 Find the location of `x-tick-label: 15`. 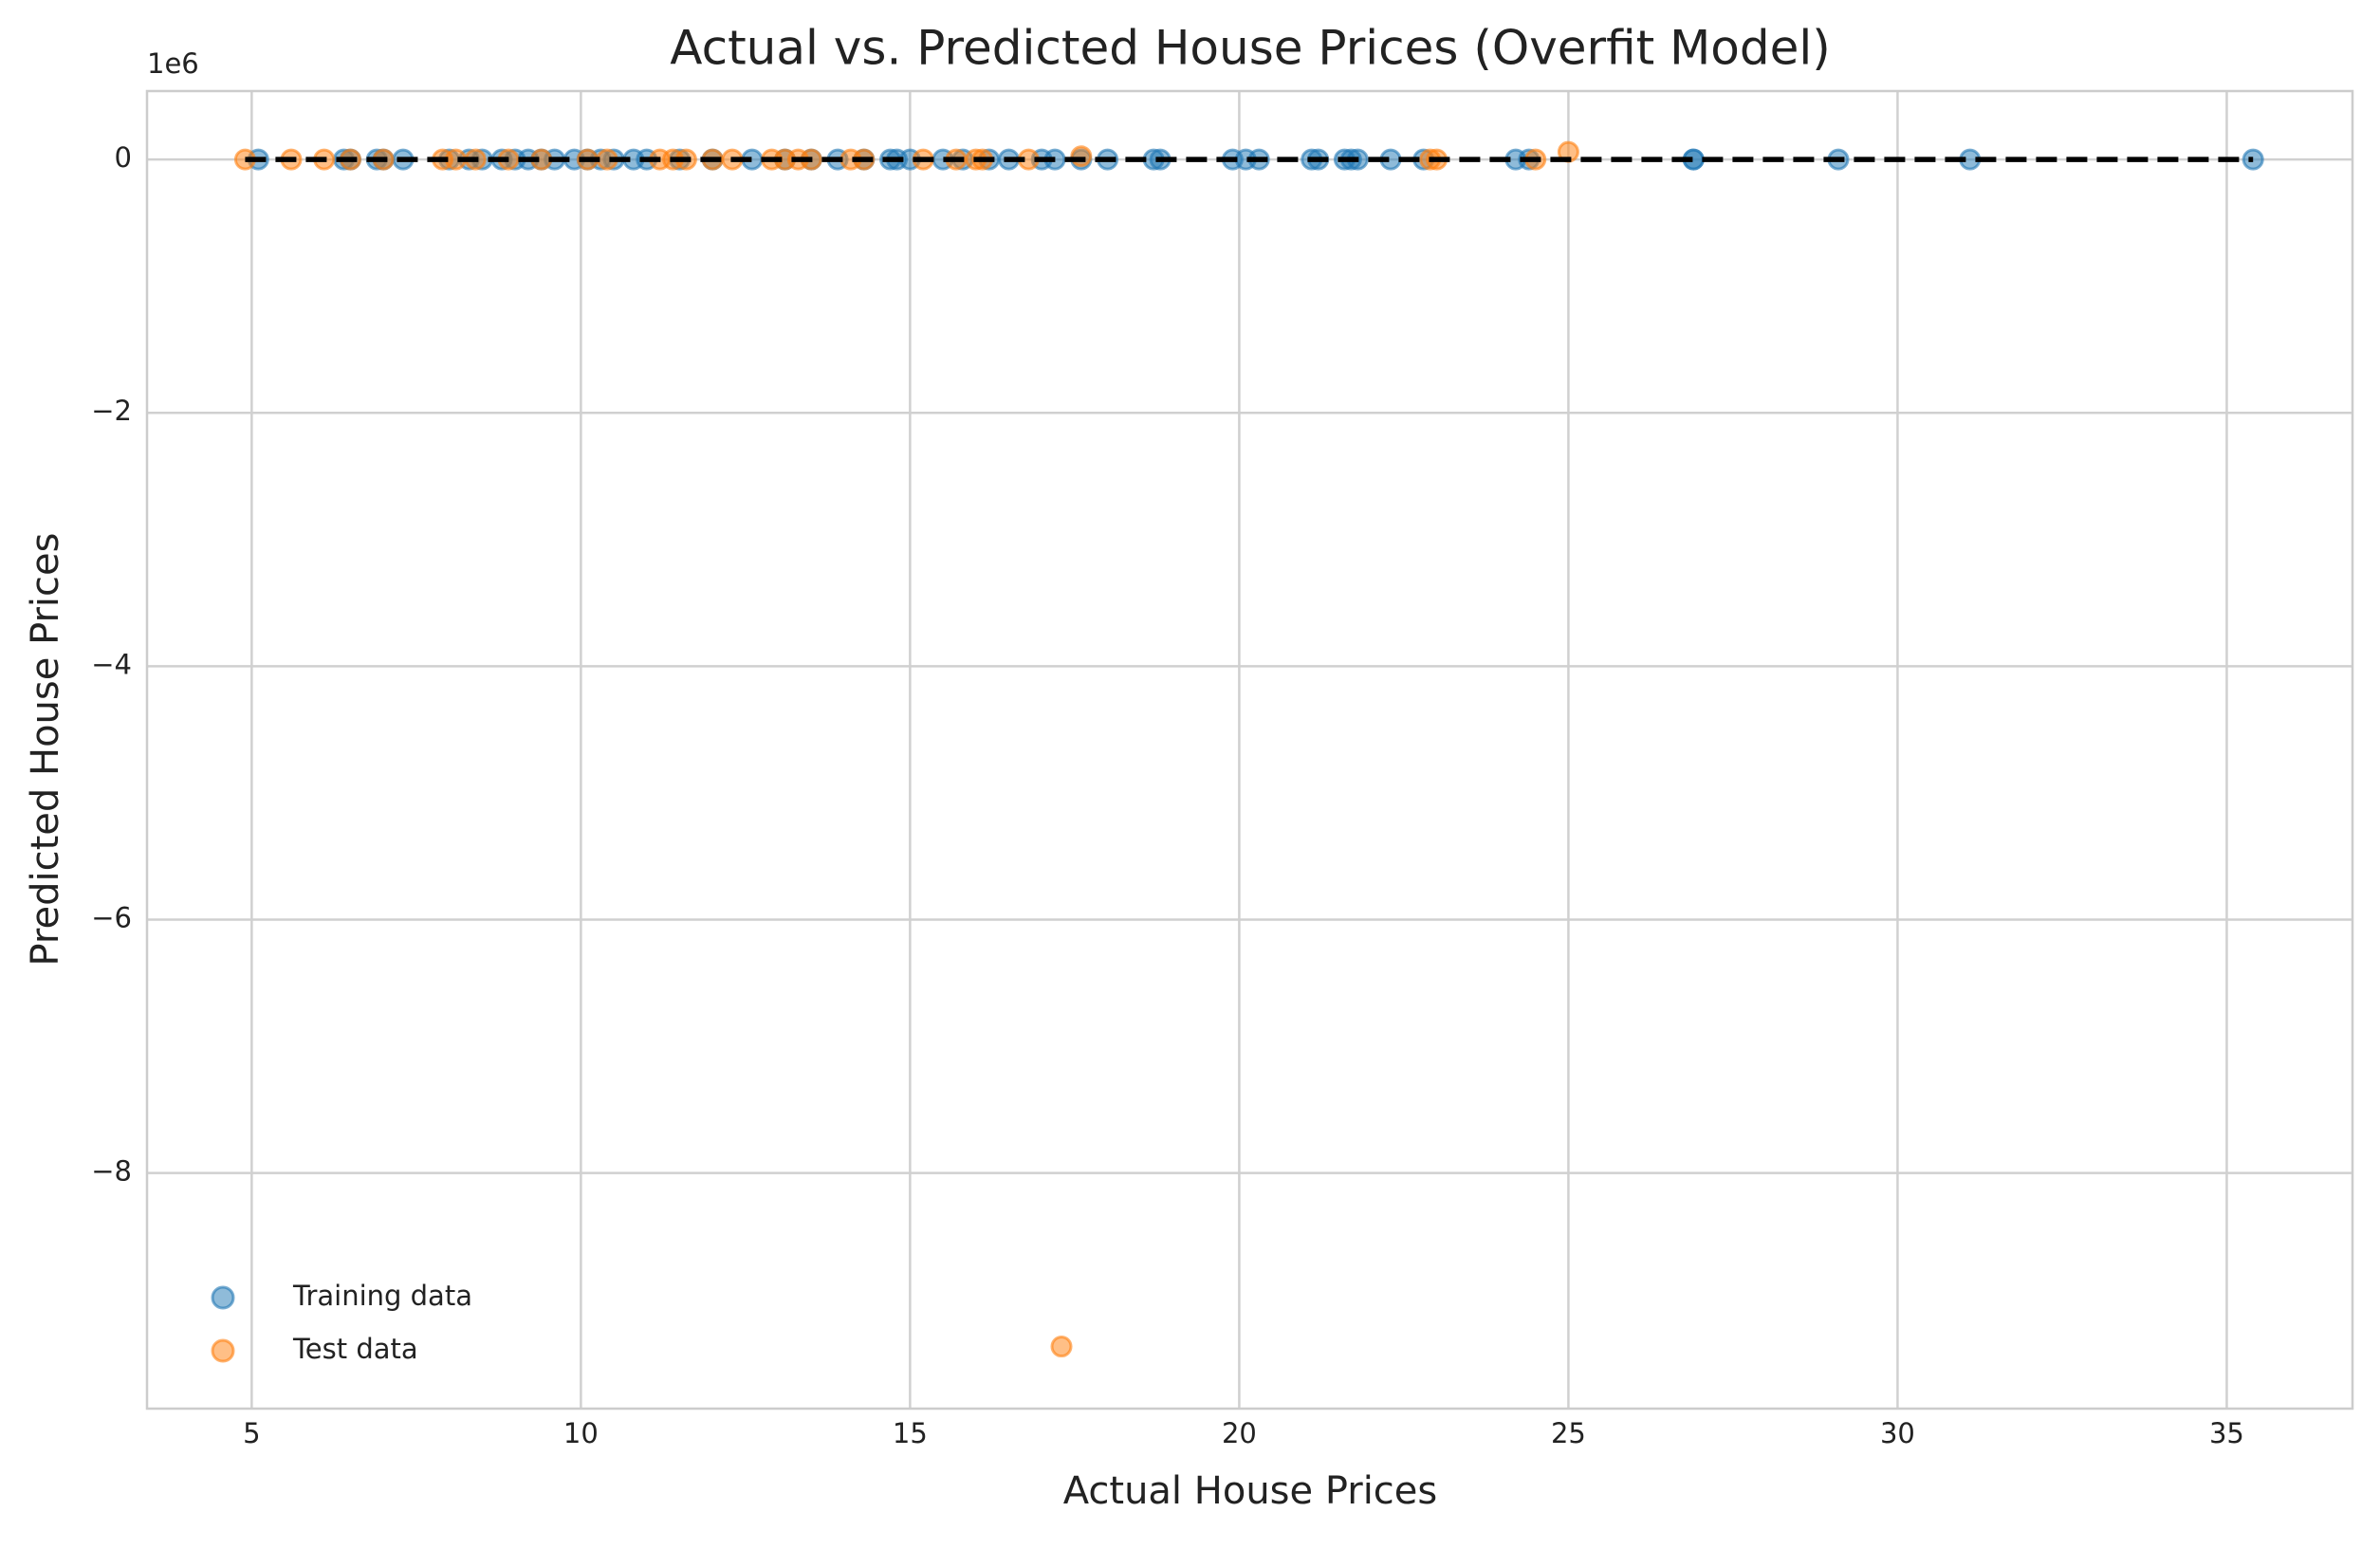

x-tick-label: 15 is located at coordinates (910, 1433).